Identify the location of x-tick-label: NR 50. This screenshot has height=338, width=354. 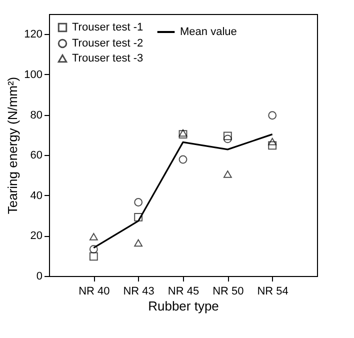
(228, 292).